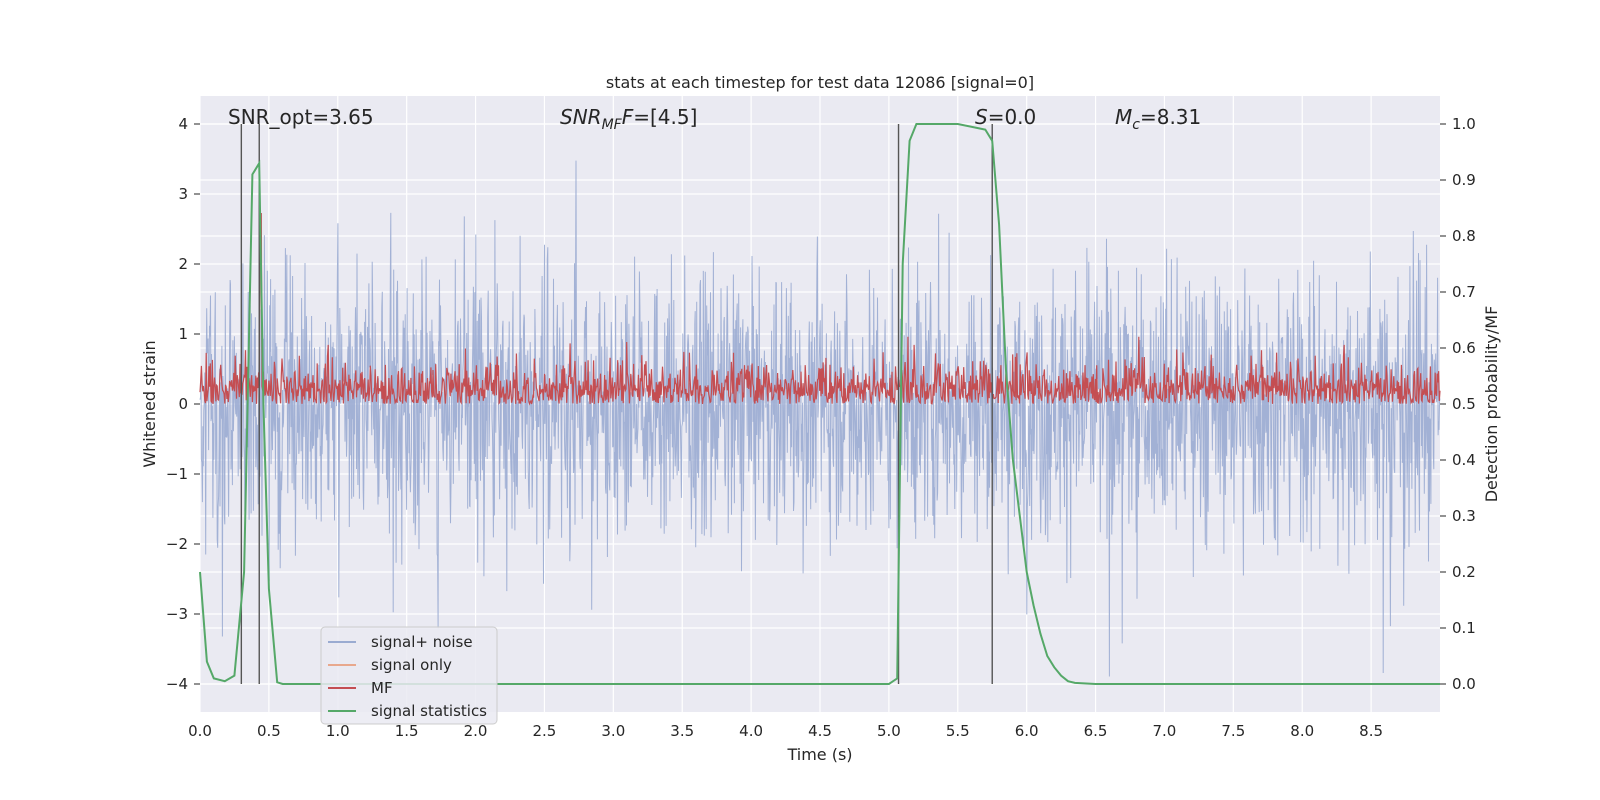 This screenshot has height=800, width=1600. I want to click on y2-tick-label: 0.6, so click(1464, 348).